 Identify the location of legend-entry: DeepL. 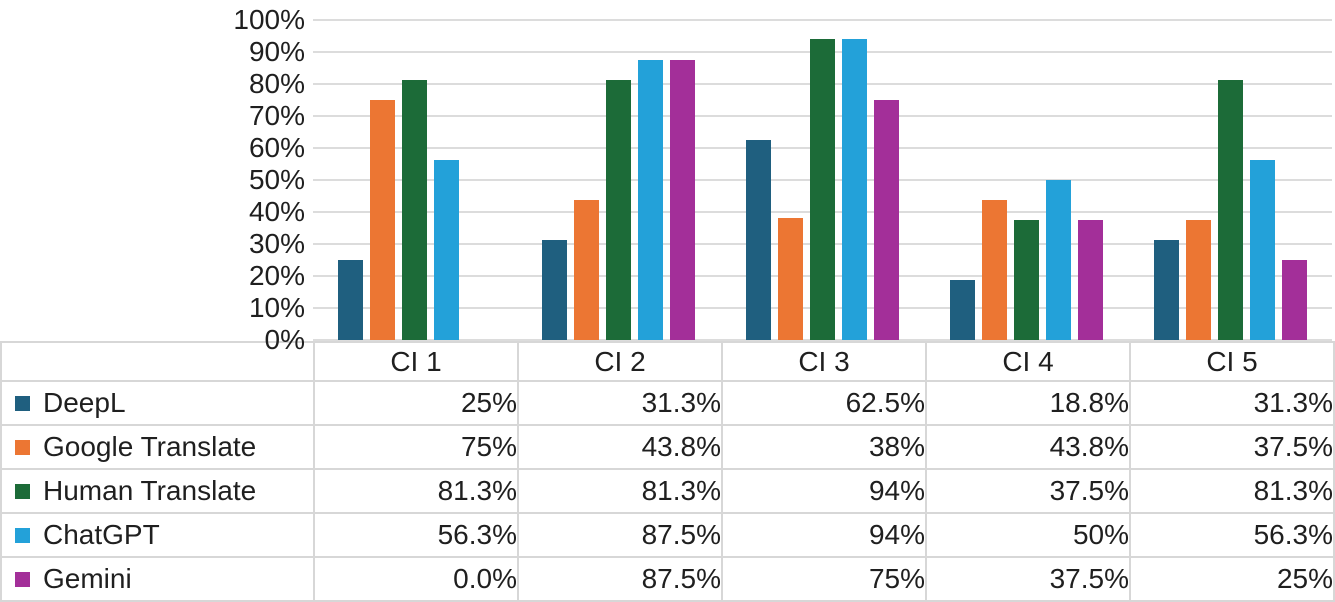
(157, 403).